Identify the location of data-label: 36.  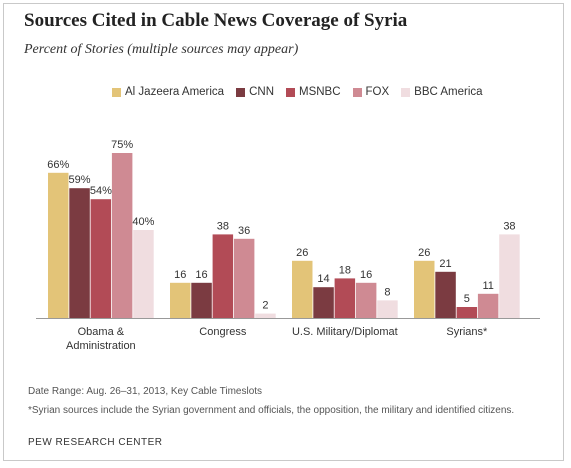
(244, 231).